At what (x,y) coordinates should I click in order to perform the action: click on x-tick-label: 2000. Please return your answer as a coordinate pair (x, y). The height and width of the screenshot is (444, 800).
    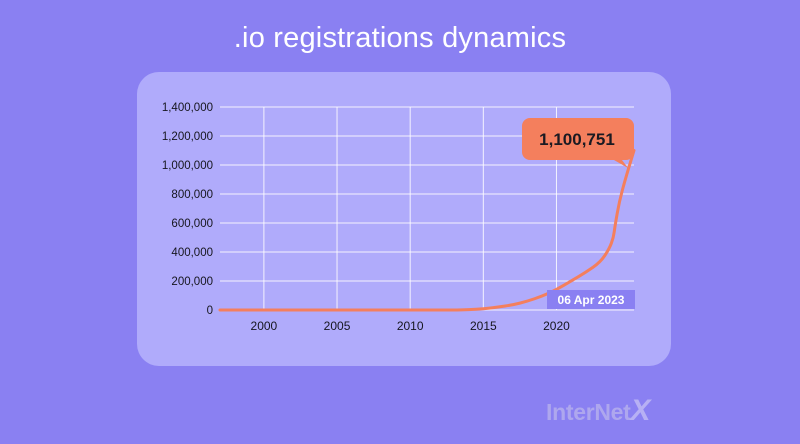
    Looking at the image, I should click on (264, 326).